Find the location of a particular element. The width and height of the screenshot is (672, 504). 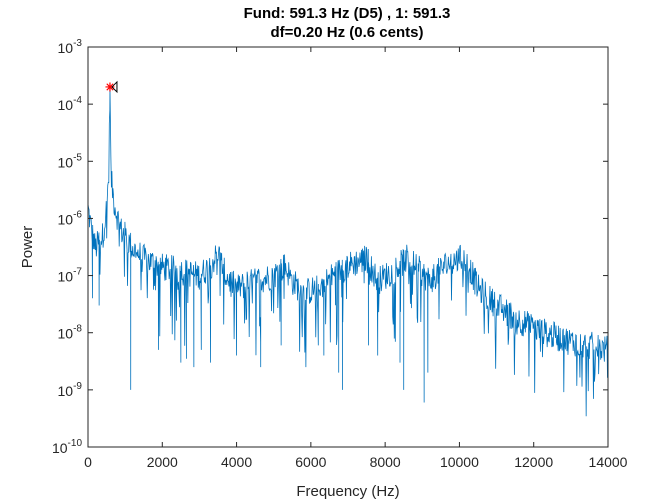

y-tick-label: 10⁻⁸ is located at coordinates (70, 333).